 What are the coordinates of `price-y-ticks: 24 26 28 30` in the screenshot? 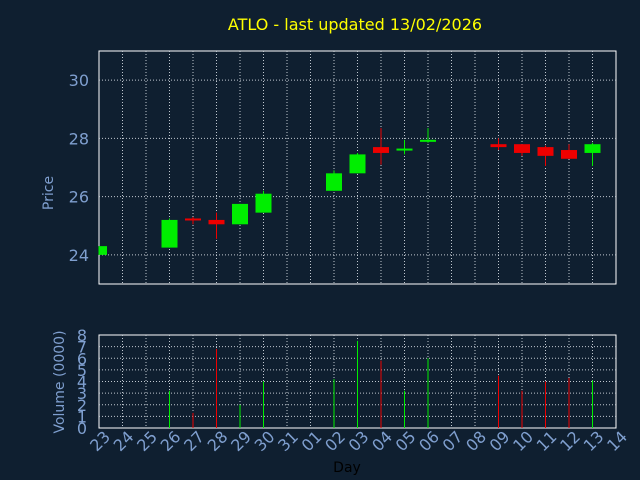 It's located at (79, 168).